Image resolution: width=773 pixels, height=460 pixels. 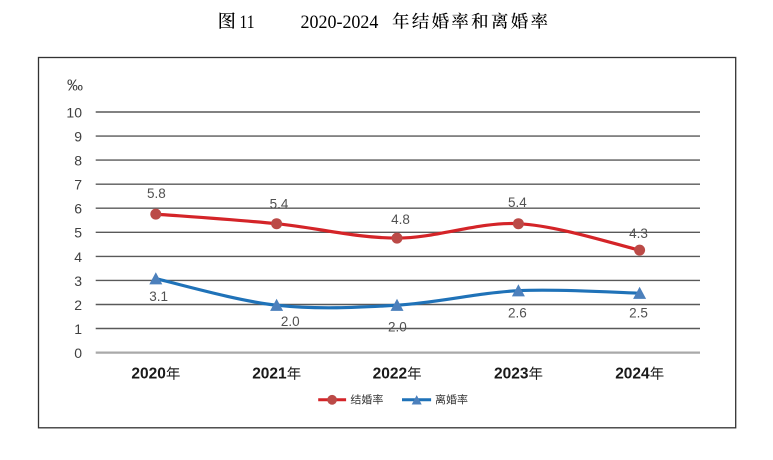 I want to click on svg-text: 2024, so click(x=632, y=374).